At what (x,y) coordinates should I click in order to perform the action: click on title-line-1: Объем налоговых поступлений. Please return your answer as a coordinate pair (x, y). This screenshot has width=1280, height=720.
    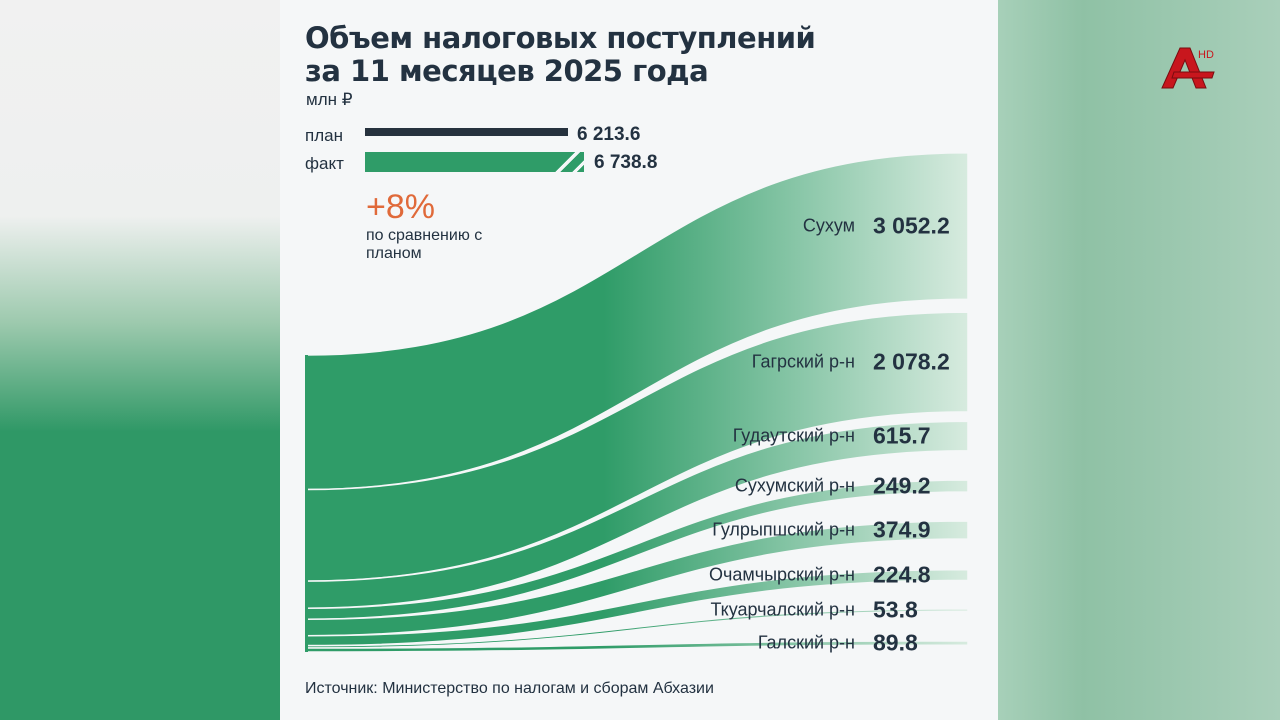
    Looking at the image, I should click on (560, 38).